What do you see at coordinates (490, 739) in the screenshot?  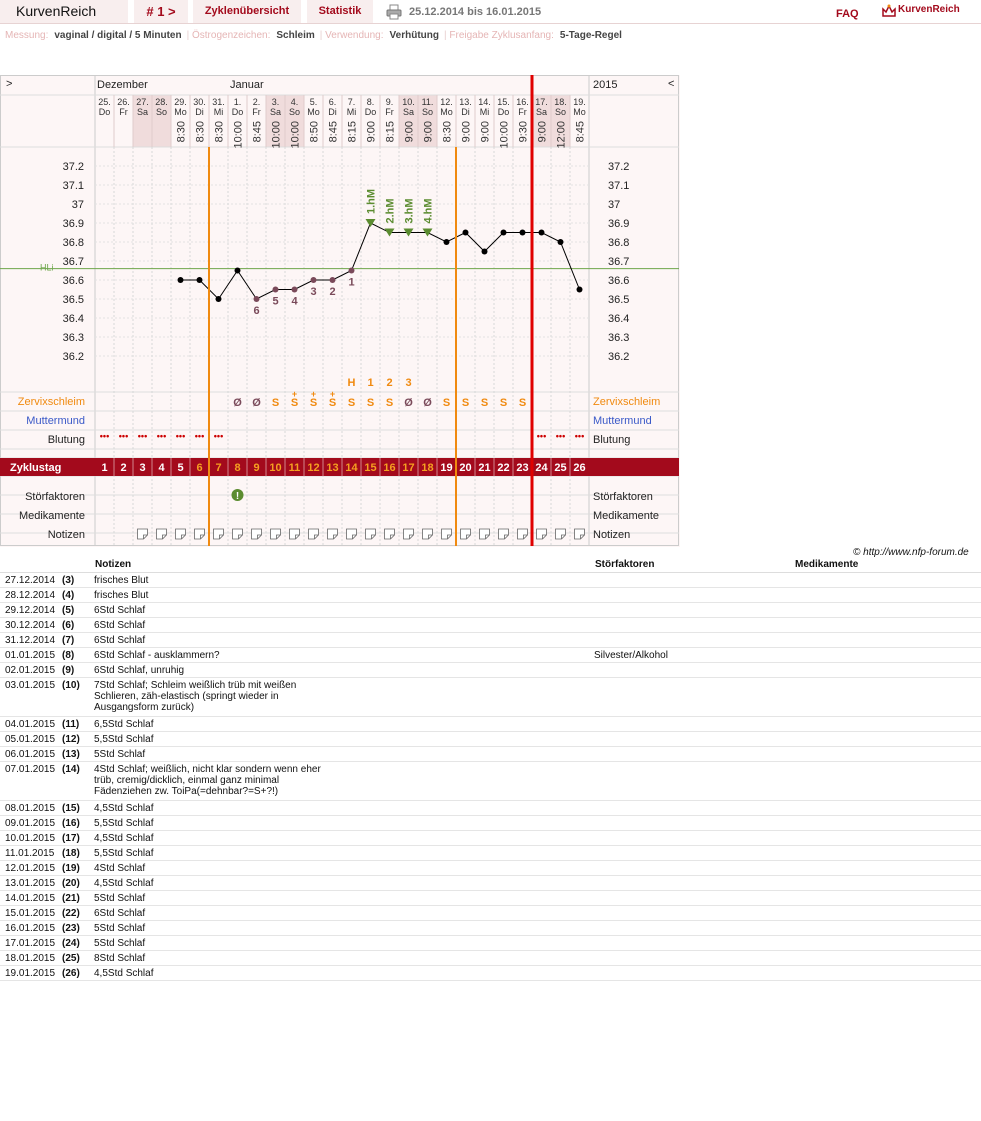 I see `table-row: 05.01.2015 (12) 5,5Std Schlaf` at bounding box center [490, 739].